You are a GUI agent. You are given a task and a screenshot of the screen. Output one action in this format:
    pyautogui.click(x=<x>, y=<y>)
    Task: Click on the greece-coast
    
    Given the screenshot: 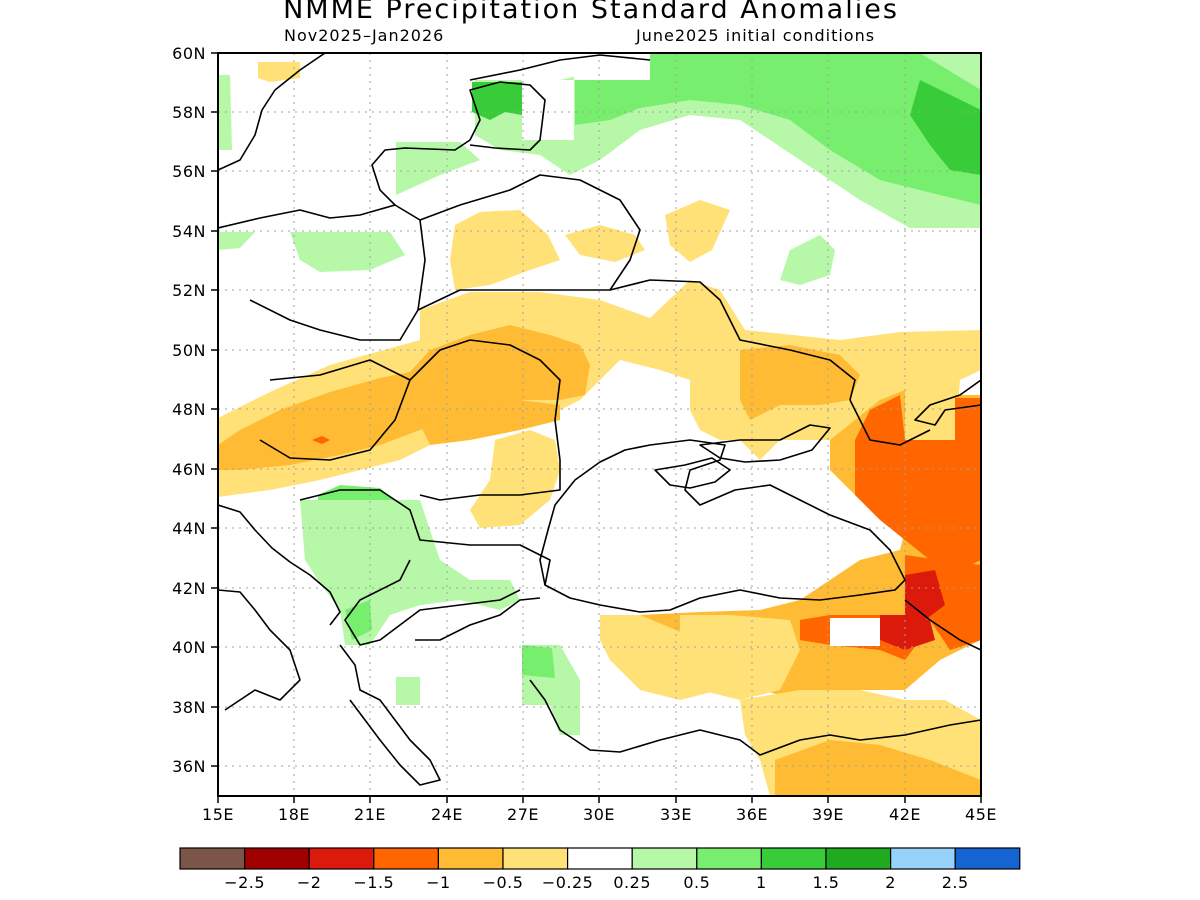 What is the action you would take?
    pyautogui.click(x=390, y=715)
    